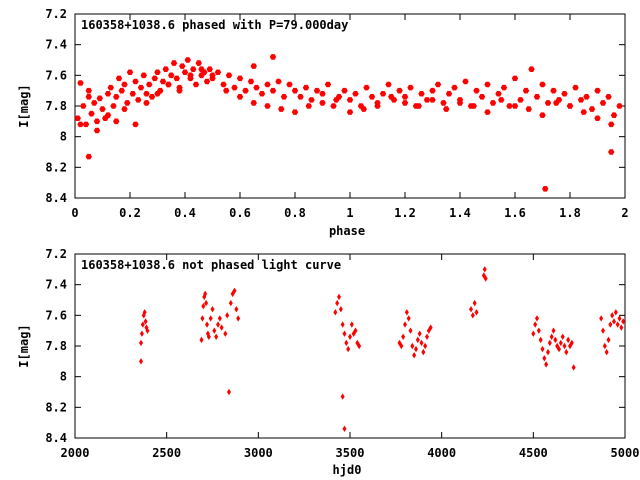 The width and height of the screenshot is (640, 480). I want to click on y-tick-label: 7.2, so click(56, 14).